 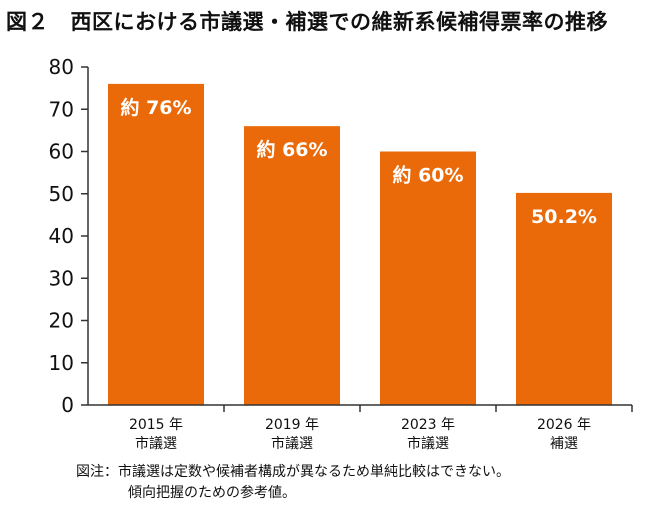 What do you see at coordinates (155, 107) in the screenshot?
I see `data-label: 約 76%` at bounding box center [155, 107].